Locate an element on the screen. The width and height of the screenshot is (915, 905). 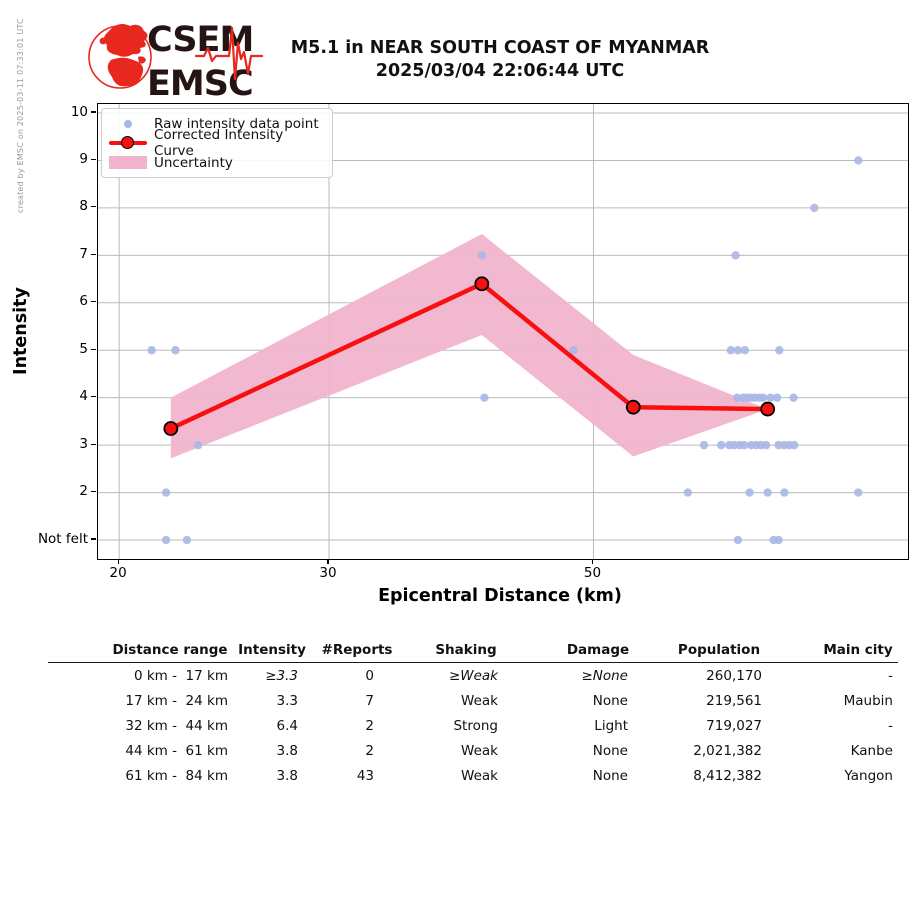
x-axis-label: Epicentral Distance (km) is located at coordinates (500, 596).